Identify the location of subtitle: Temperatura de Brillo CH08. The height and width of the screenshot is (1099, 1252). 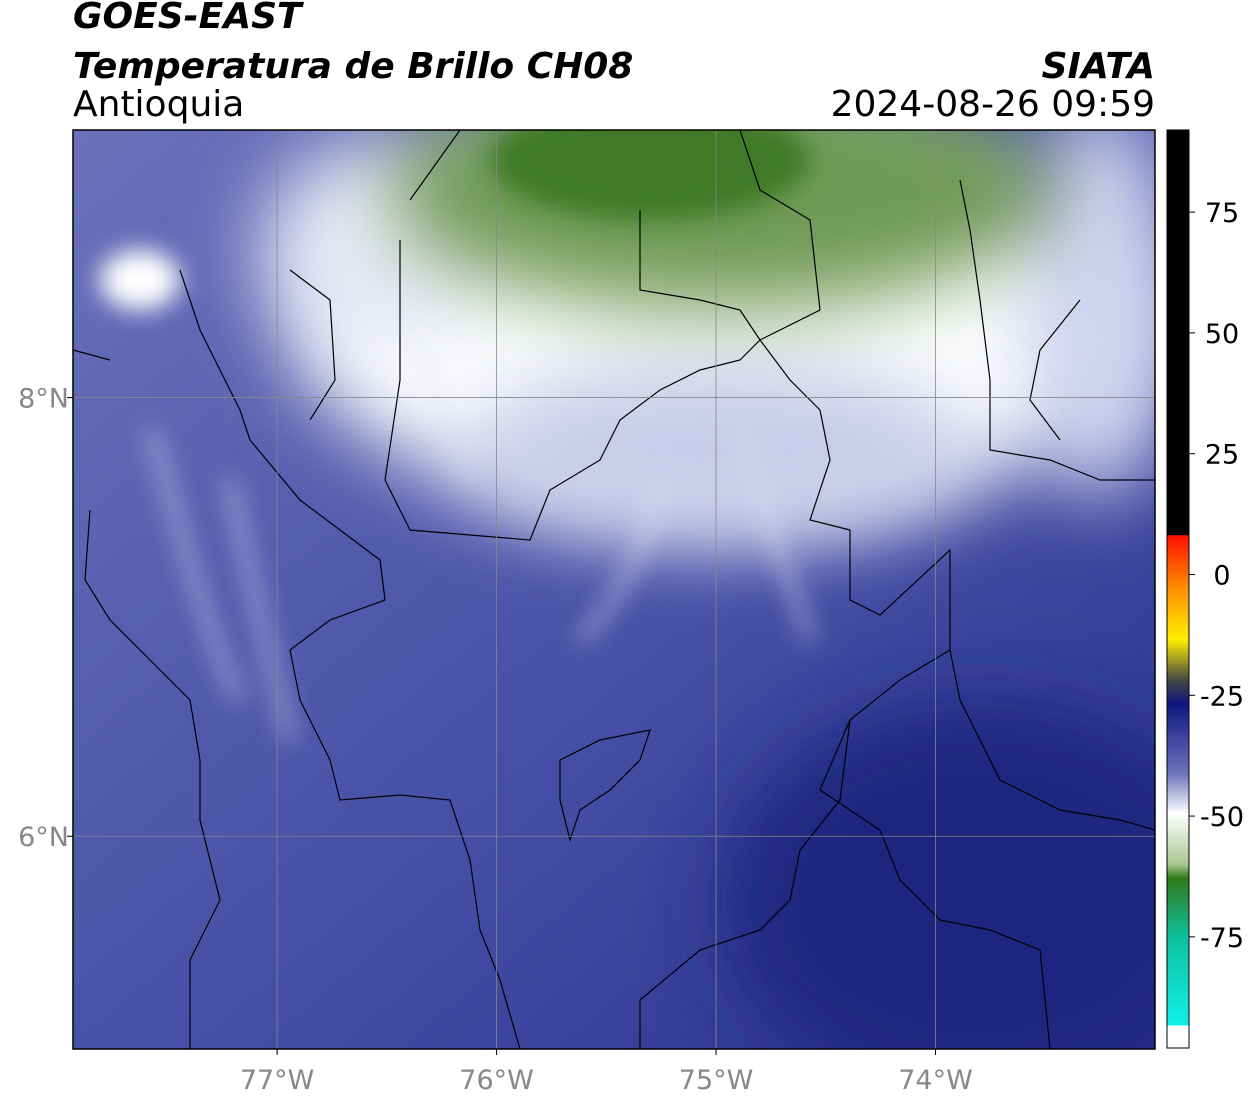
(353, 66).